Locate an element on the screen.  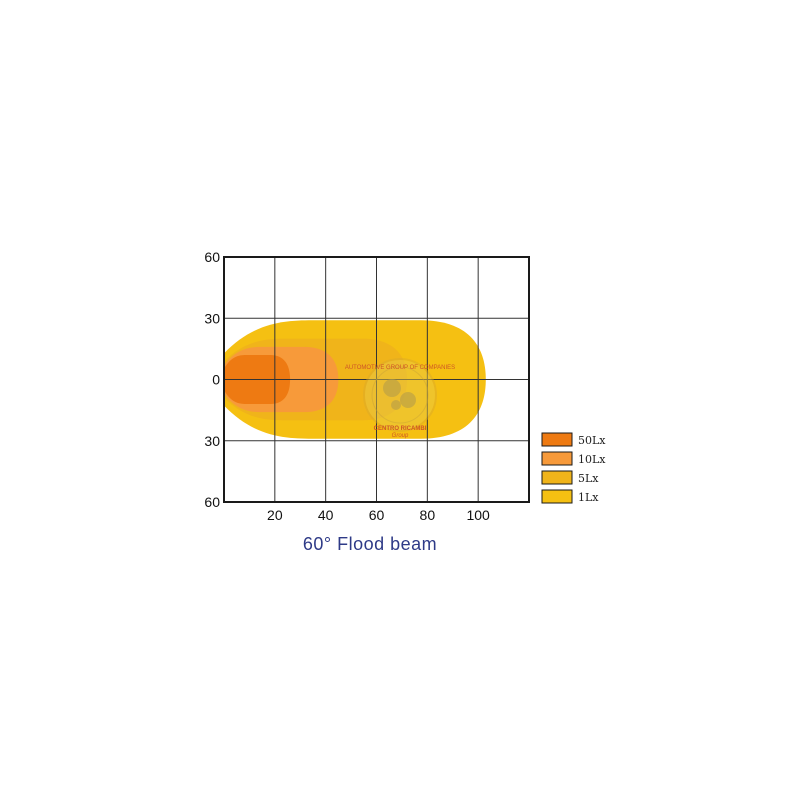
x-tick-label: 60 is located at coordinates (377, 515).